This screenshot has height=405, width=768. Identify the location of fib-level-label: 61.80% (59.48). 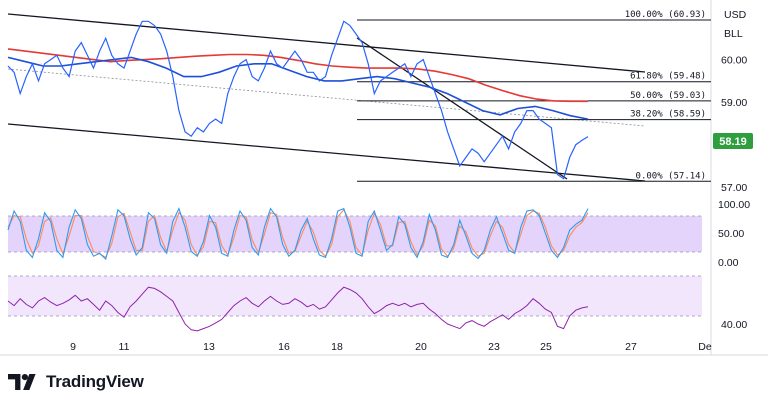
(668, 77).